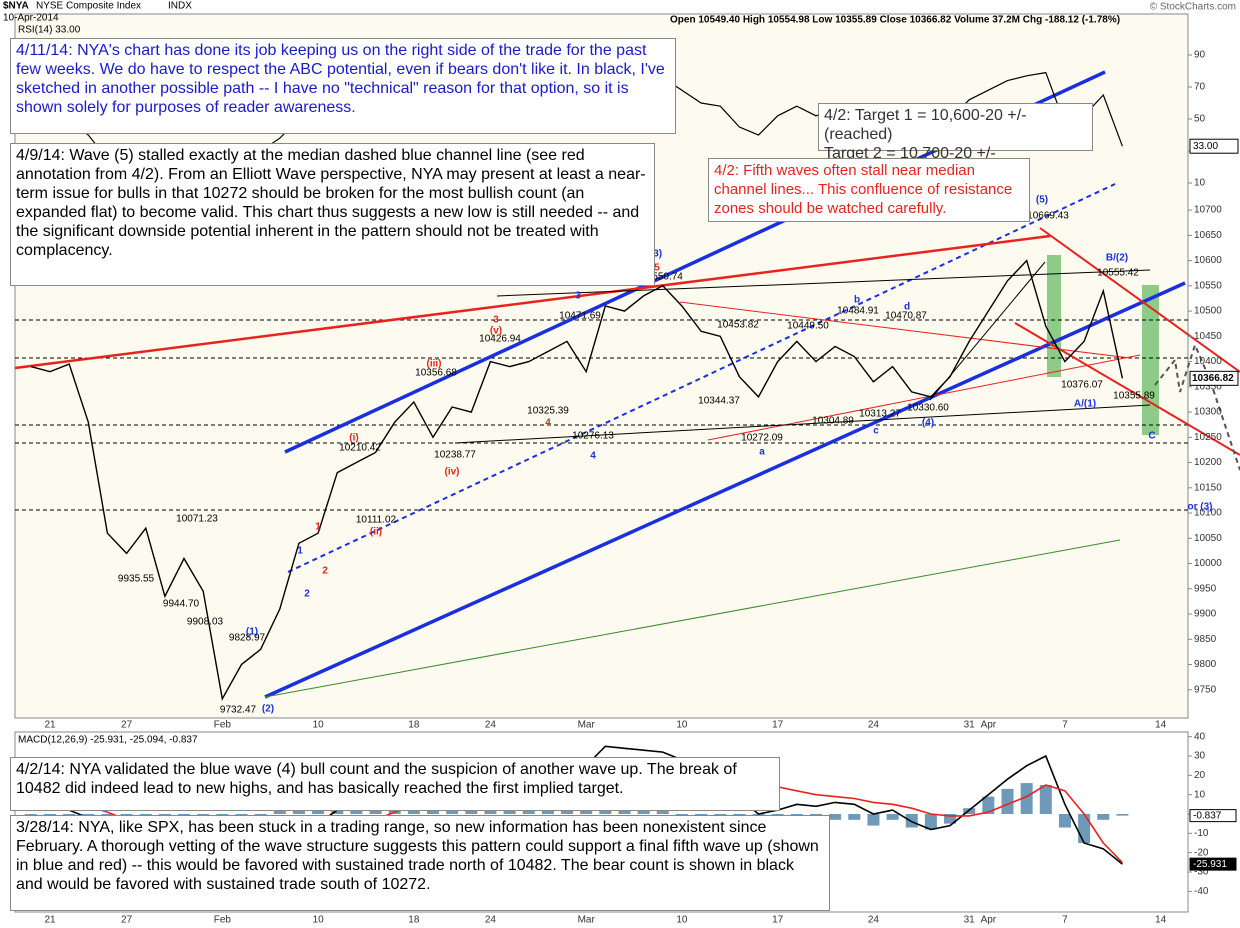 Image resolution: width=1240 pixels, height=928 pixels. I want to click on y-tick-label: 9950, so click(1205, 588).